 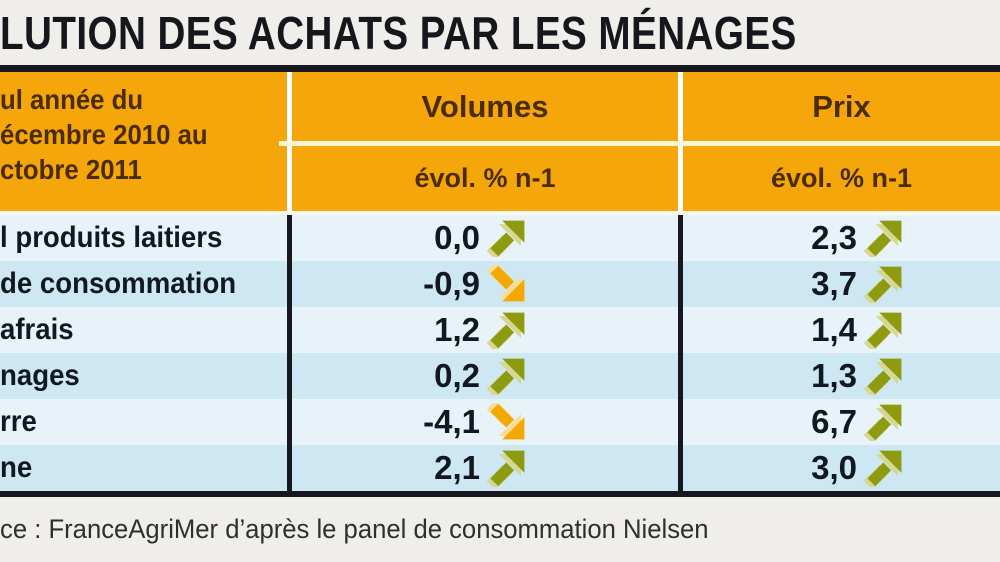 I want to click on subheader-prix: évol. % n-1, so click(x=841, y=178).